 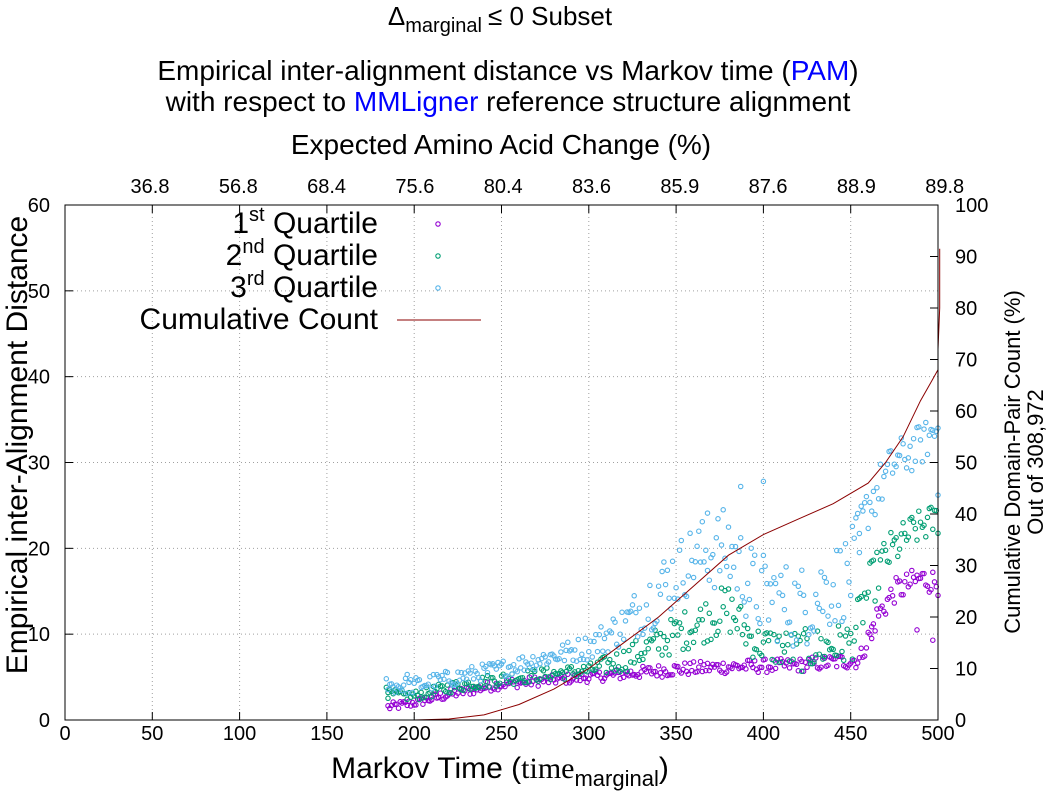 I want to click on y2-tick-label: 40, so click(x=966, y=515).